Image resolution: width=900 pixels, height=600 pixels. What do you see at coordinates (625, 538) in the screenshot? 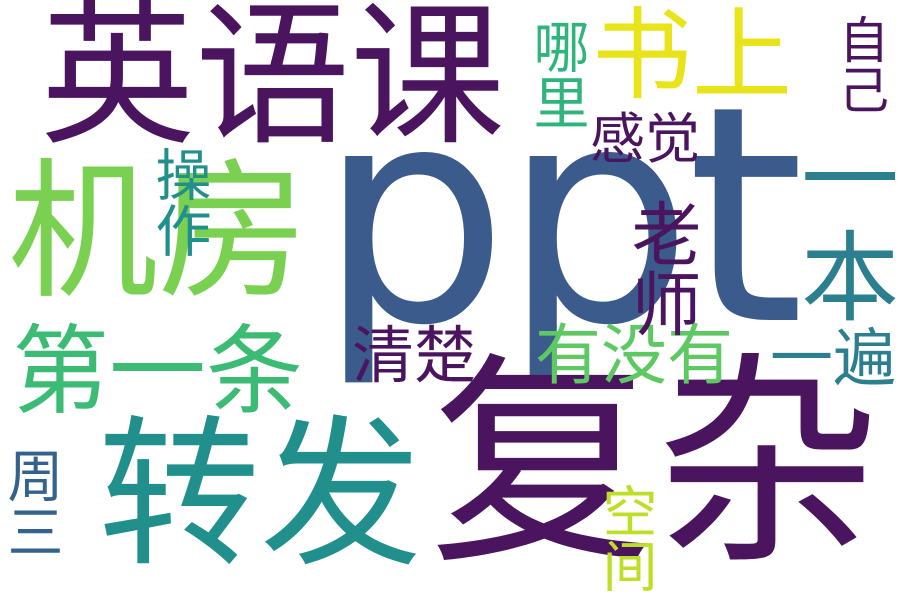
I see `word-kongjian: 空间` at bounding box center [625, 538].